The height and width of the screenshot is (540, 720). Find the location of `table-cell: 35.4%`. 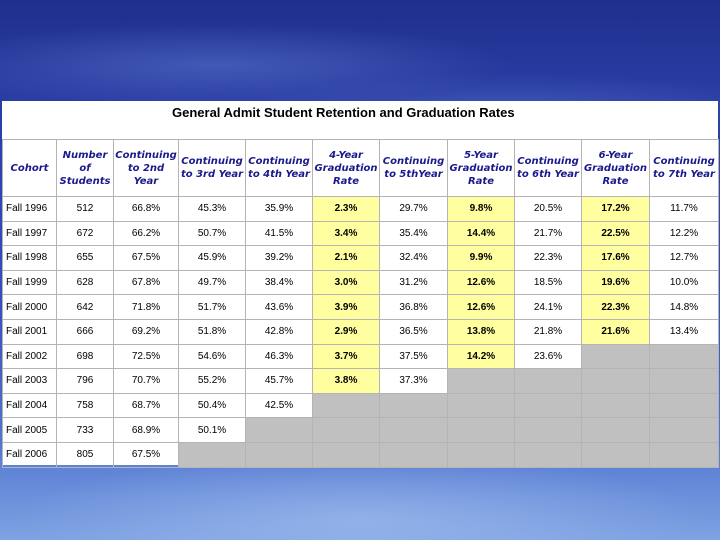

table-cell: 35.4% is located at coordinates (413, 233).